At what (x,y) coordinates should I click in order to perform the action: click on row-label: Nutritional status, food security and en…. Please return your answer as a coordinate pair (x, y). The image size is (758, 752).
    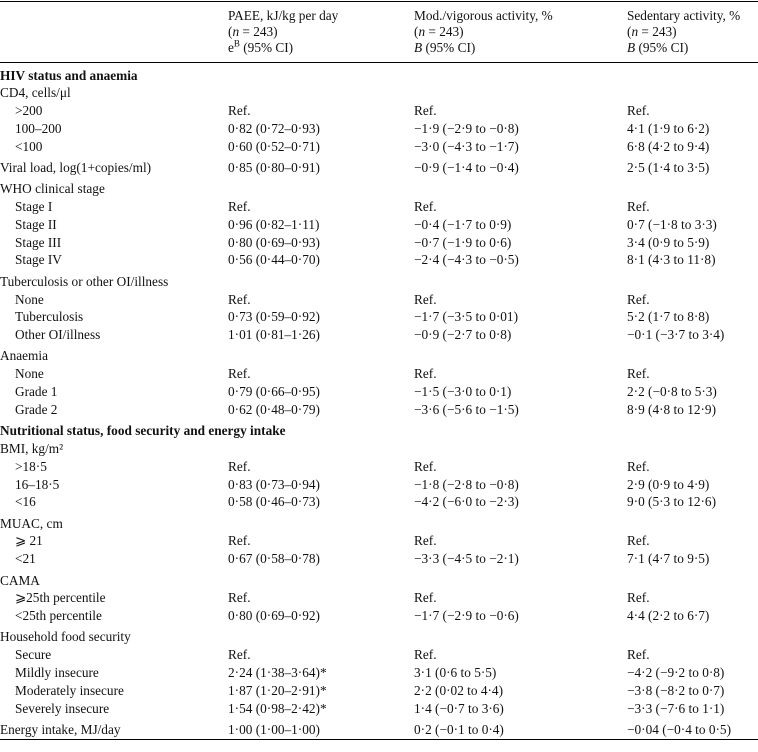
    Looking at the image, I should click on (143, 431).